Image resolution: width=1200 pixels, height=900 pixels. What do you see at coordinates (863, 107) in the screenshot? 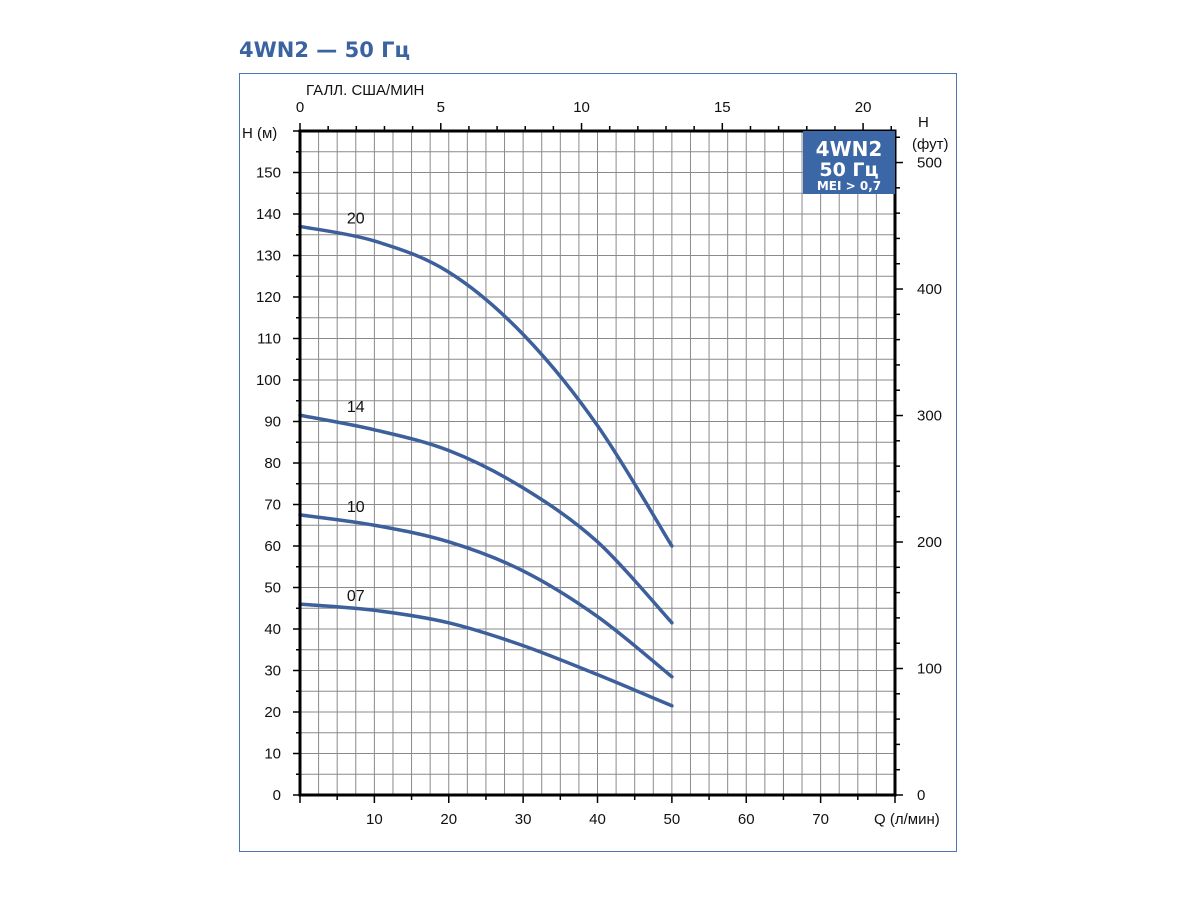
I see `x2-tick-label: 20` at bounding box center [863, 107].